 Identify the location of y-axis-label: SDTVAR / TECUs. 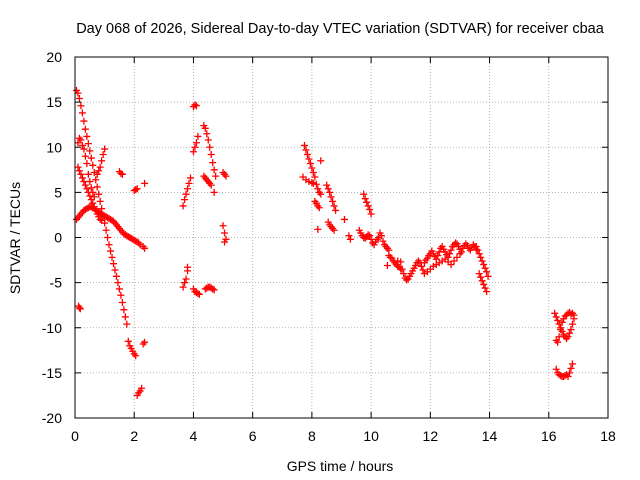
(15, 238).